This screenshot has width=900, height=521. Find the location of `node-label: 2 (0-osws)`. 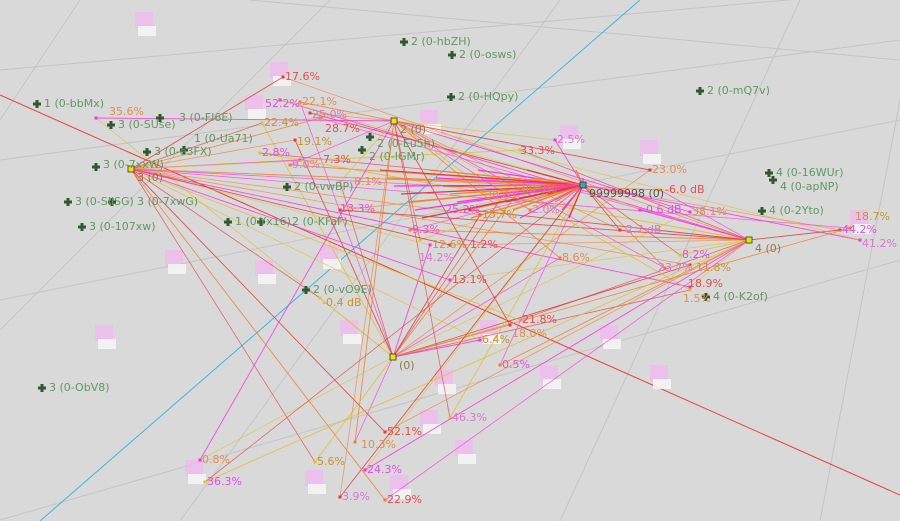

node-label: 2 (0-osws) is located at coordinates (488, 54).